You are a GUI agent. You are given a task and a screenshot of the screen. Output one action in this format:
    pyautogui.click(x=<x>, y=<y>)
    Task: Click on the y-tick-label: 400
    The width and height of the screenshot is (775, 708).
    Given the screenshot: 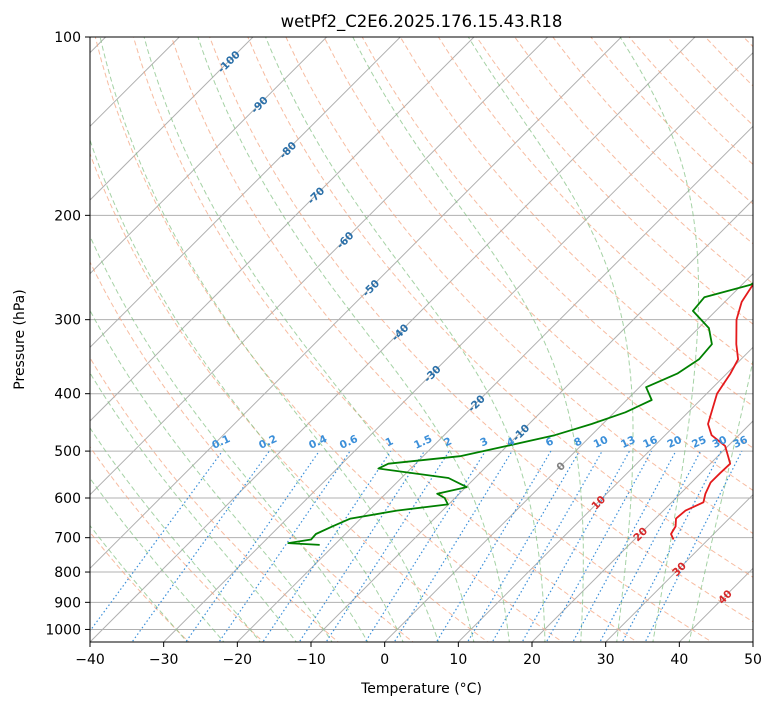 What is the action you would take?
    pyautogui.click(x=67, y=395)
    